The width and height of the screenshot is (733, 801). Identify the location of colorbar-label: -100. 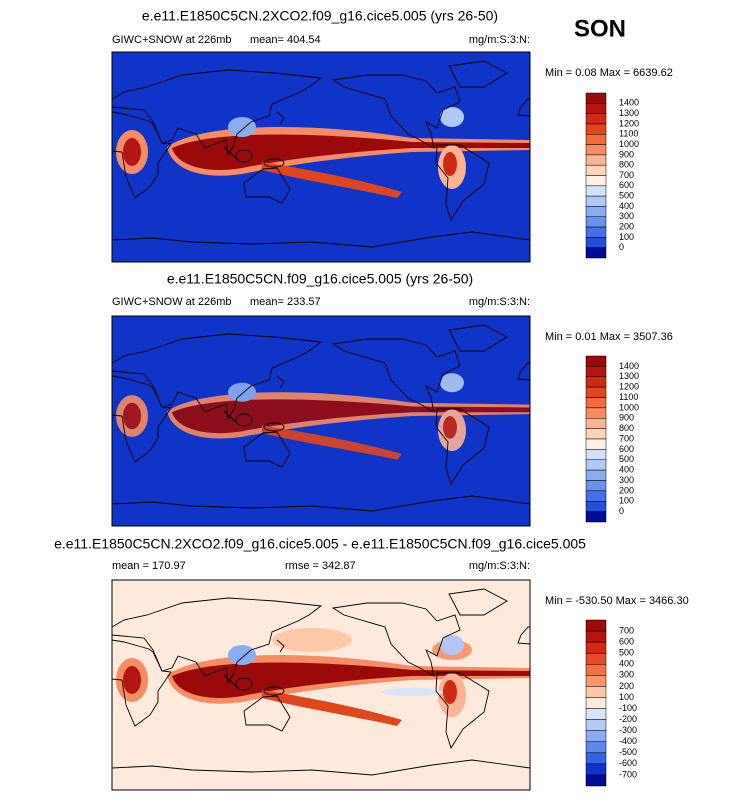
(628, 708).